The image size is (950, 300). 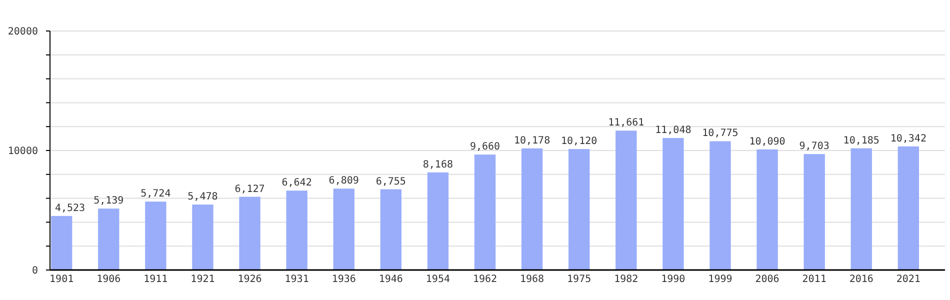 I want to click on data-label: 6,642, so click(x=297, y=183).